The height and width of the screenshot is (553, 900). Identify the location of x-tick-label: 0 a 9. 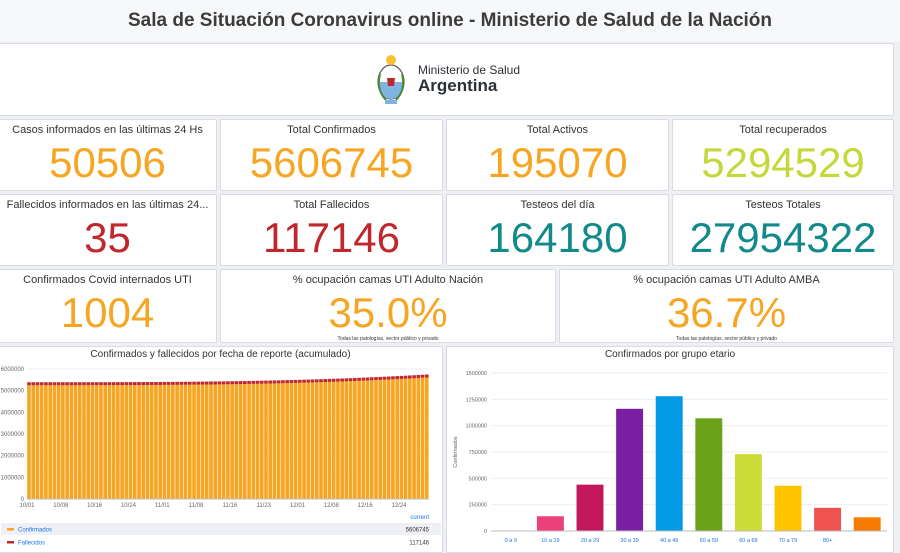
(511, 541).